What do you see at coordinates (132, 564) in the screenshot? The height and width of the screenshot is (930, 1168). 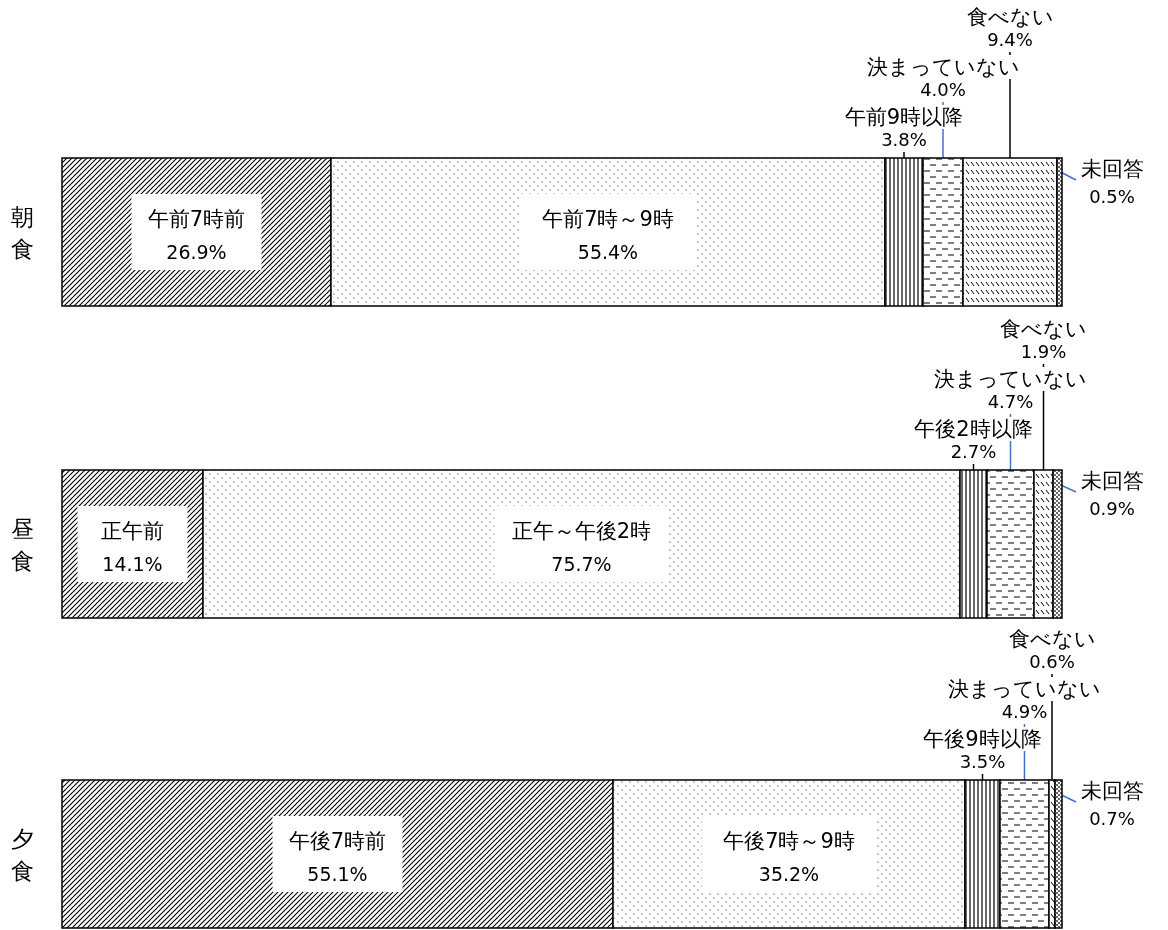 I see `data-label: 14.1%` at bounding box center [132, 564].